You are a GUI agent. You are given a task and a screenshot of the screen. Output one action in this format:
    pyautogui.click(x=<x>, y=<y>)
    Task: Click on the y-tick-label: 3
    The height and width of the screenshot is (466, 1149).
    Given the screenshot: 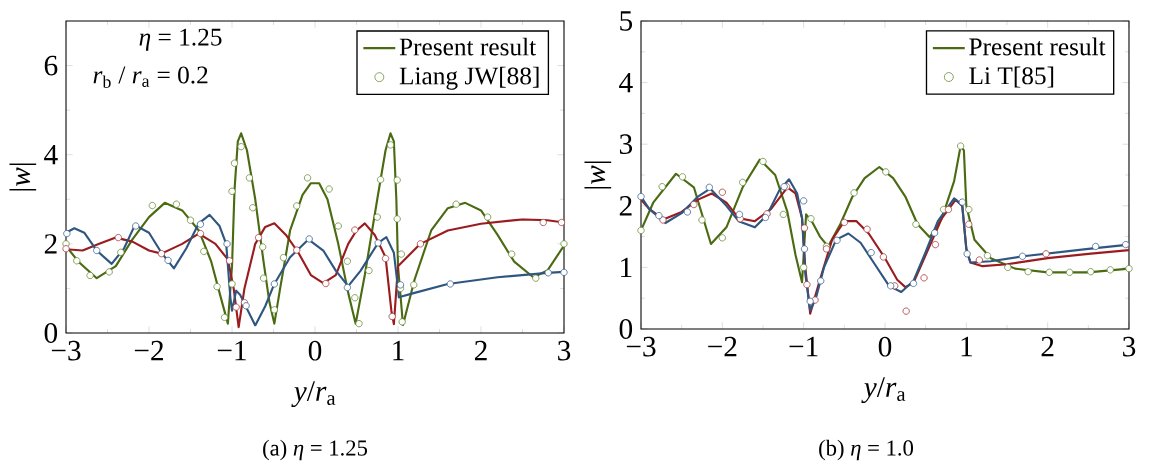 What is the action you would take?
    pyautogui.click(x=626, y=144)
    